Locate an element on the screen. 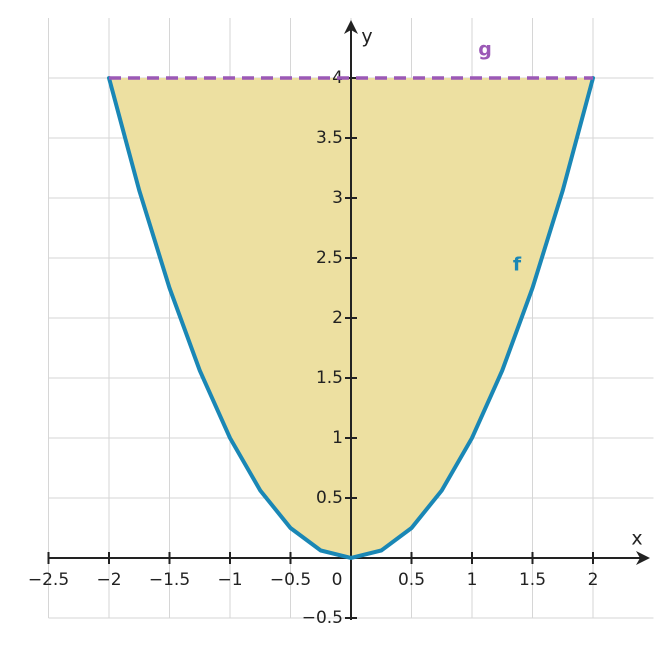 This screenshot has height=648, width=671. x-axis-arrow is located at coordinates (643, 558).